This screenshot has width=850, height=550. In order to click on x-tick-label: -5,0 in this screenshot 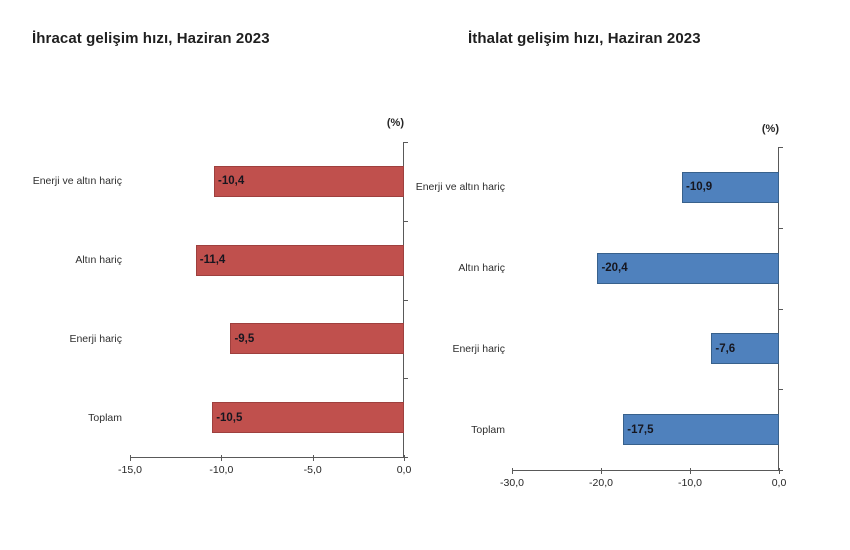, I will do `click(312, 470)`.